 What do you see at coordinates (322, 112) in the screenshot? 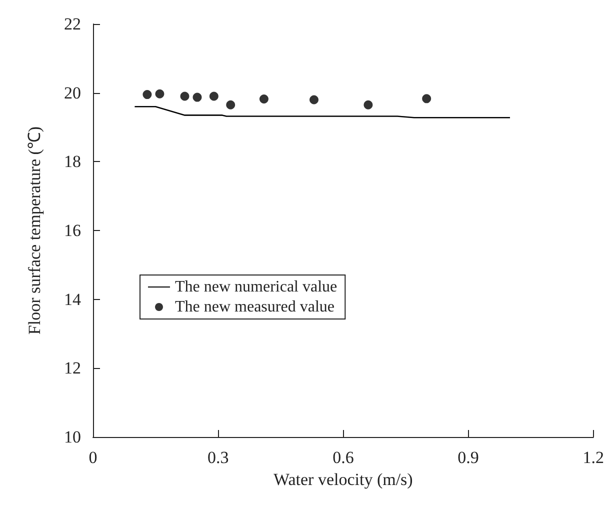
I see `line-series` at bounding box center [322, 112].